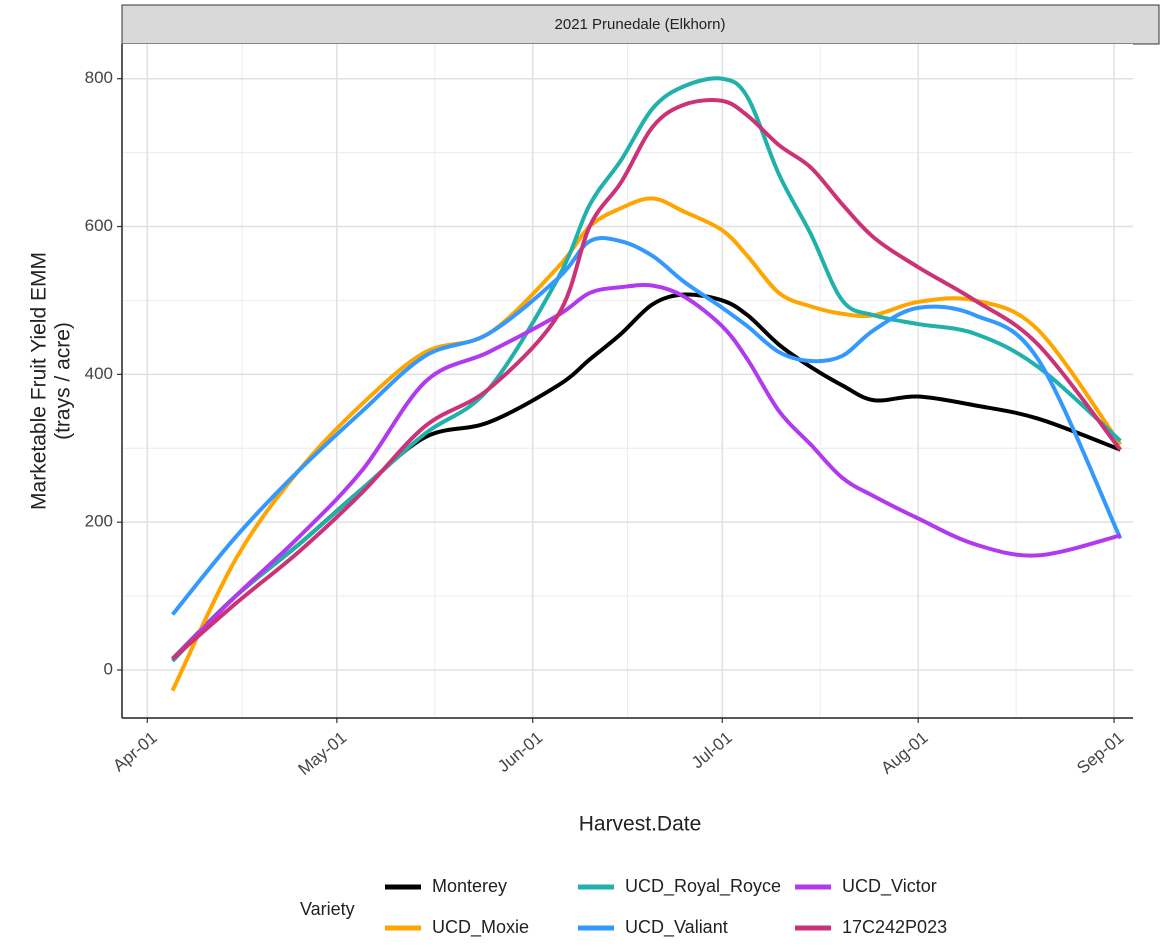 The image size is (1161, 947). I want to click on legend-label: UCD_Valiant, so click(676, 927).